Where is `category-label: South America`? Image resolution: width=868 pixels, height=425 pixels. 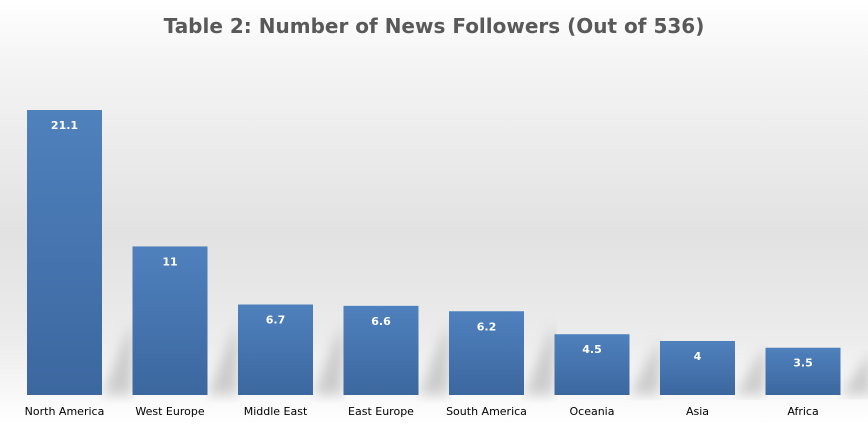 category-label: South America is located at coordinates (486, 411).